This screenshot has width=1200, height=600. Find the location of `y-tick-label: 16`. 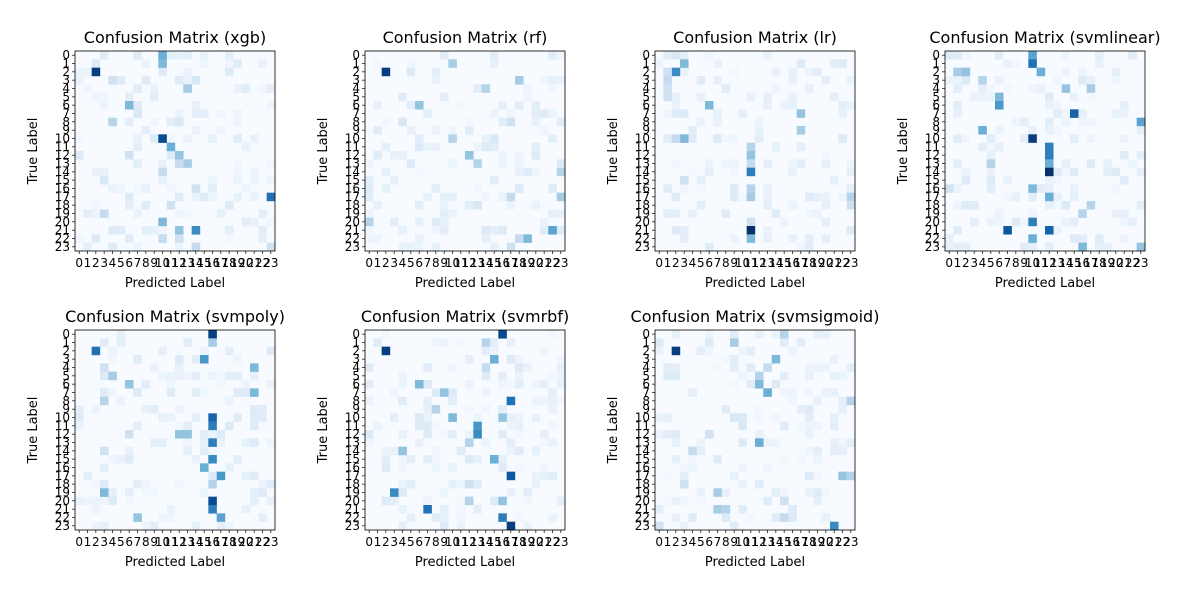

y-tick-label: 16 is located at coordinates (932, 189).